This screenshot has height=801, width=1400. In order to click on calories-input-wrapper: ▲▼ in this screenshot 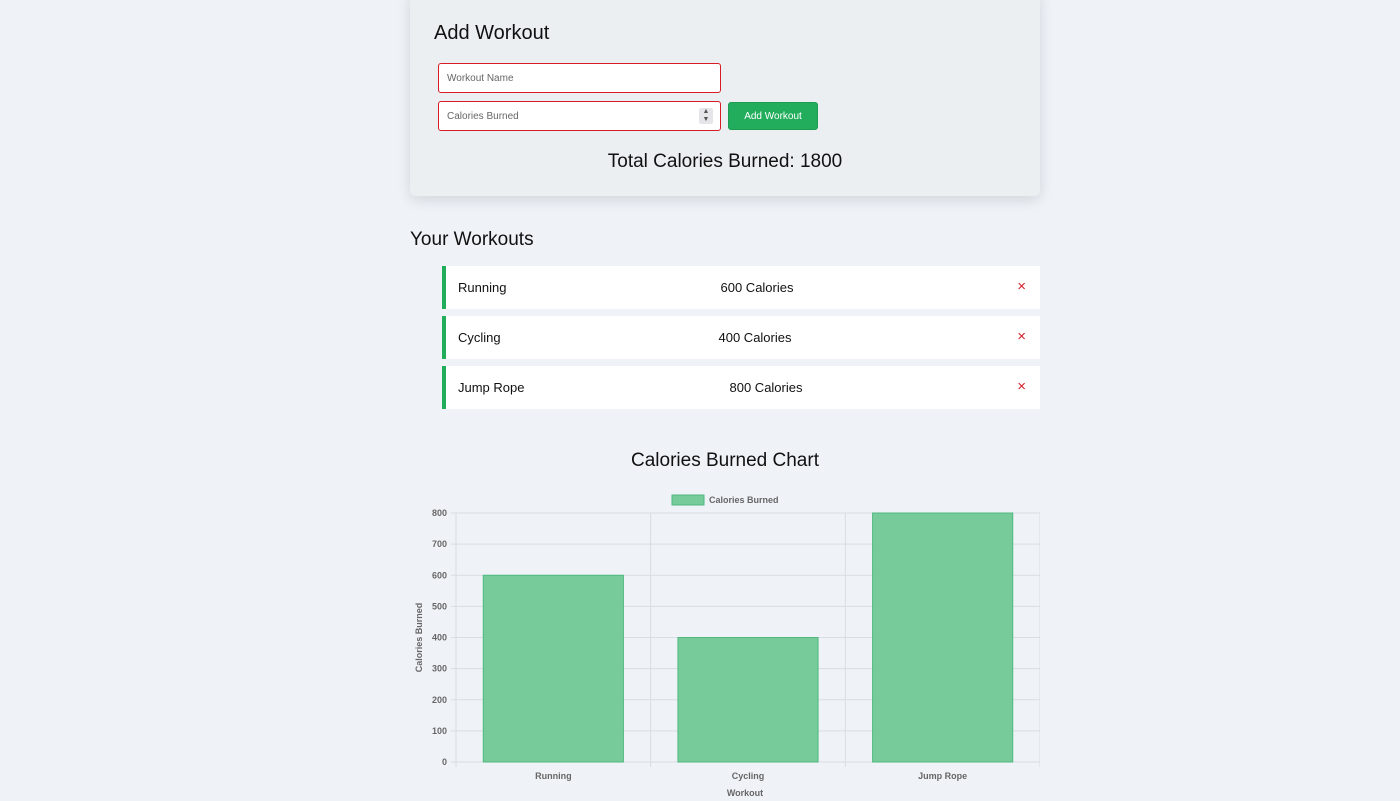, I will do `click(579, 116)`.